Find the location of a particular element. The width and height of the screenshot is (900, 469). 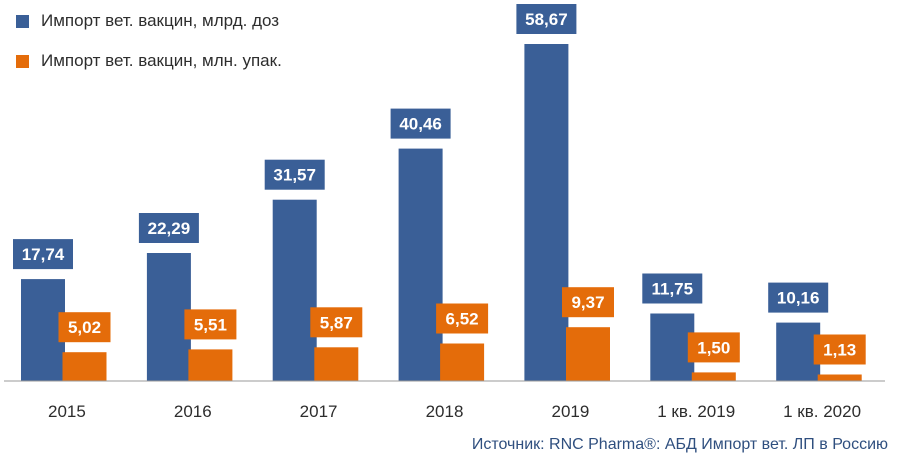

data-label-packs-1: 5,51 is located at coordinates (210, 324).